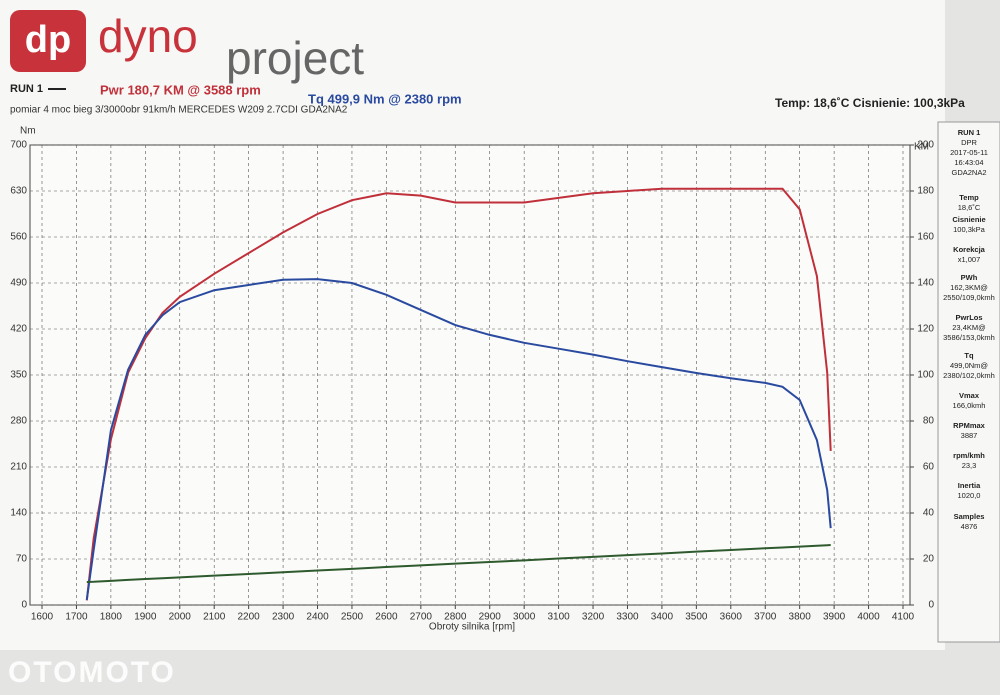 This screenshot has height=695, width=1000. What do you see at coordinates (968, 327) in the screenshot?
I see `side-panel-text: 23,4KM@` at bounding box center [968, 327].